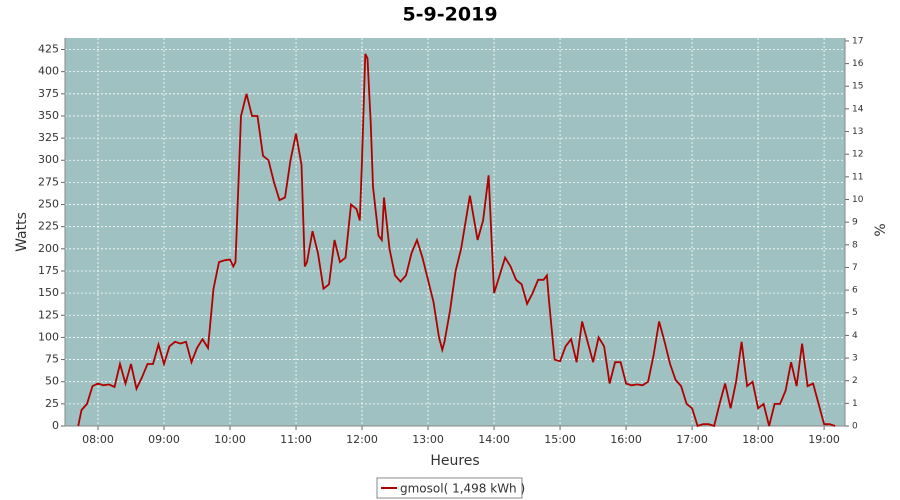  I want to click on y-tick-label: 400, so click(48, 71).